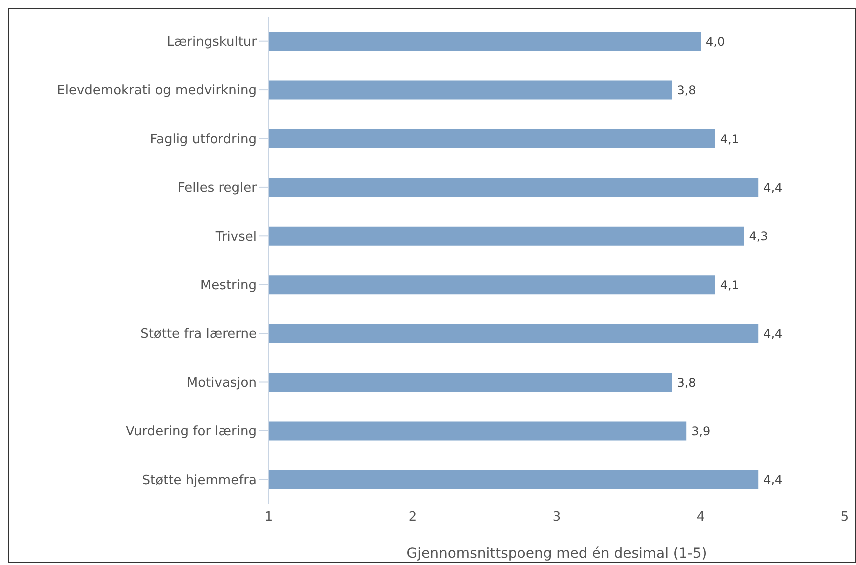  What do you see at coordinates (716, 41) in the screenshot?
I see `data-label: 4,0` at bounding box center [716, 41].